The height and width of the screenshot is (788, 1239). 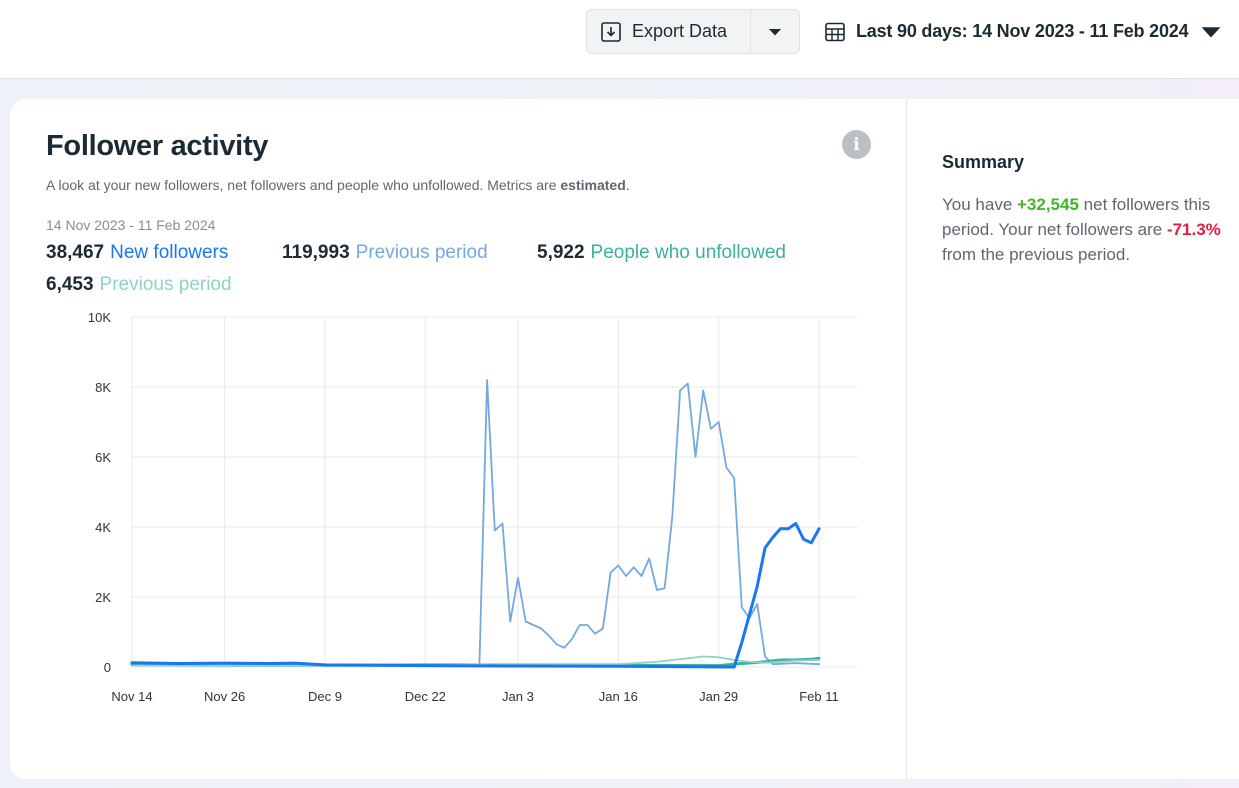 What do you see at coordinates (224, 696) in the screenshot?
I see `x-tick-label: Nov 26` at bounding box center [224, 696].